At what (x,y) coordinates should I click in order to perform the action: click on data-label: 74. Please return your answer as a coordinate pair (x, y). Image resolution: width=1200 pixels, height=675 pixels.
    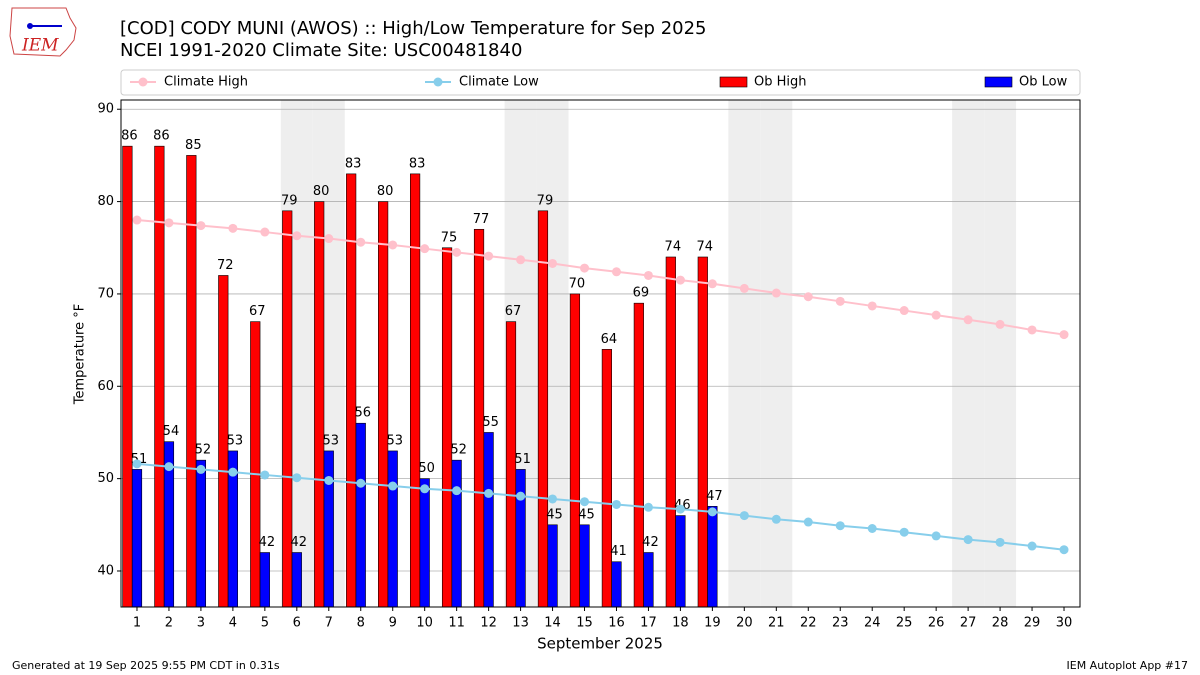
    Looking at the image, I should click on (705, 246).